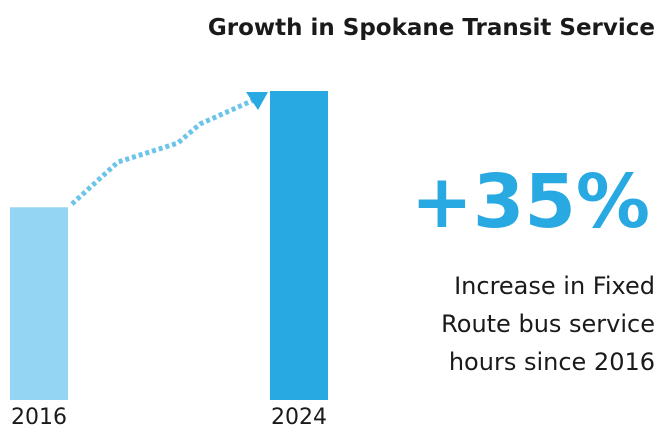 This screenshot has width=660, height=427. Describe the element at coordinates (554, 286) in the screenshot. I see `description-line: Increase in Fixed` at that location.